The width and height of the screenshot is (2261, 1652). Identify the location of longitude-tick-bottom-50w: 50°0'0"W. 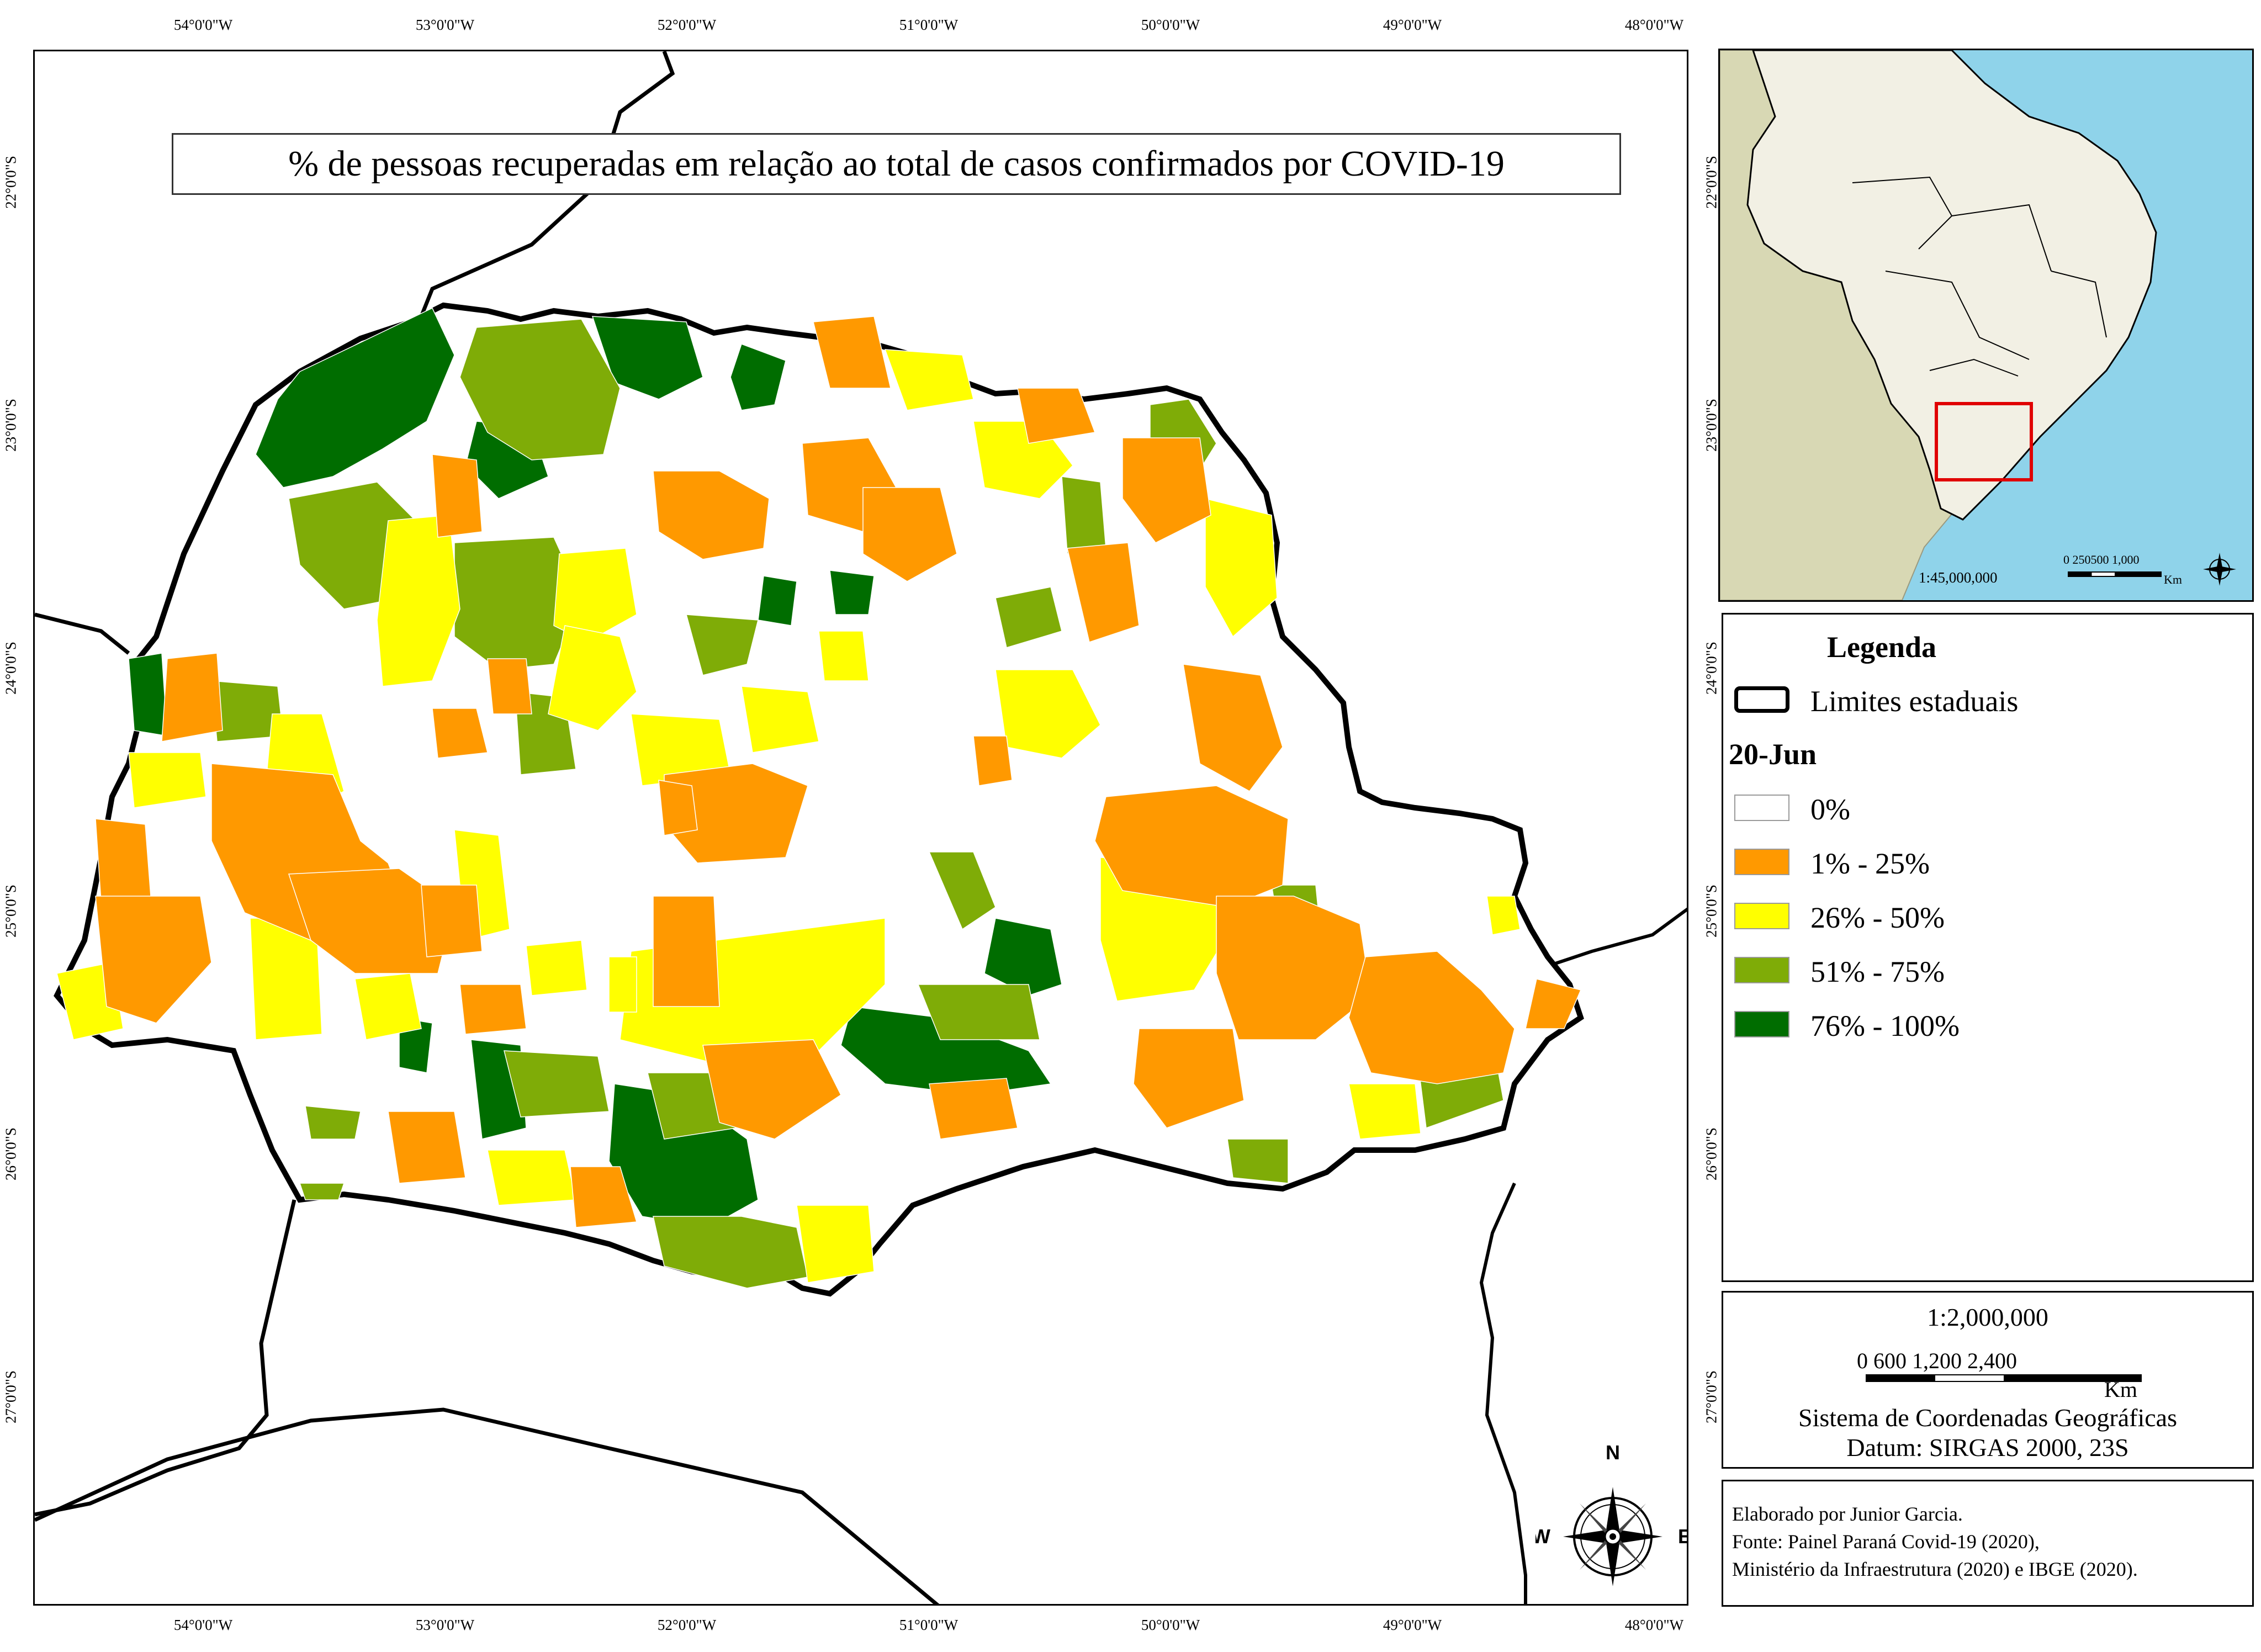
(1170, 1625).